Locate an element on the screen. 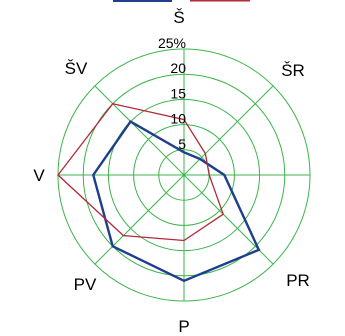 The image size is (345, 336). direction-label: ŠR is located at coordinates (293, 70).